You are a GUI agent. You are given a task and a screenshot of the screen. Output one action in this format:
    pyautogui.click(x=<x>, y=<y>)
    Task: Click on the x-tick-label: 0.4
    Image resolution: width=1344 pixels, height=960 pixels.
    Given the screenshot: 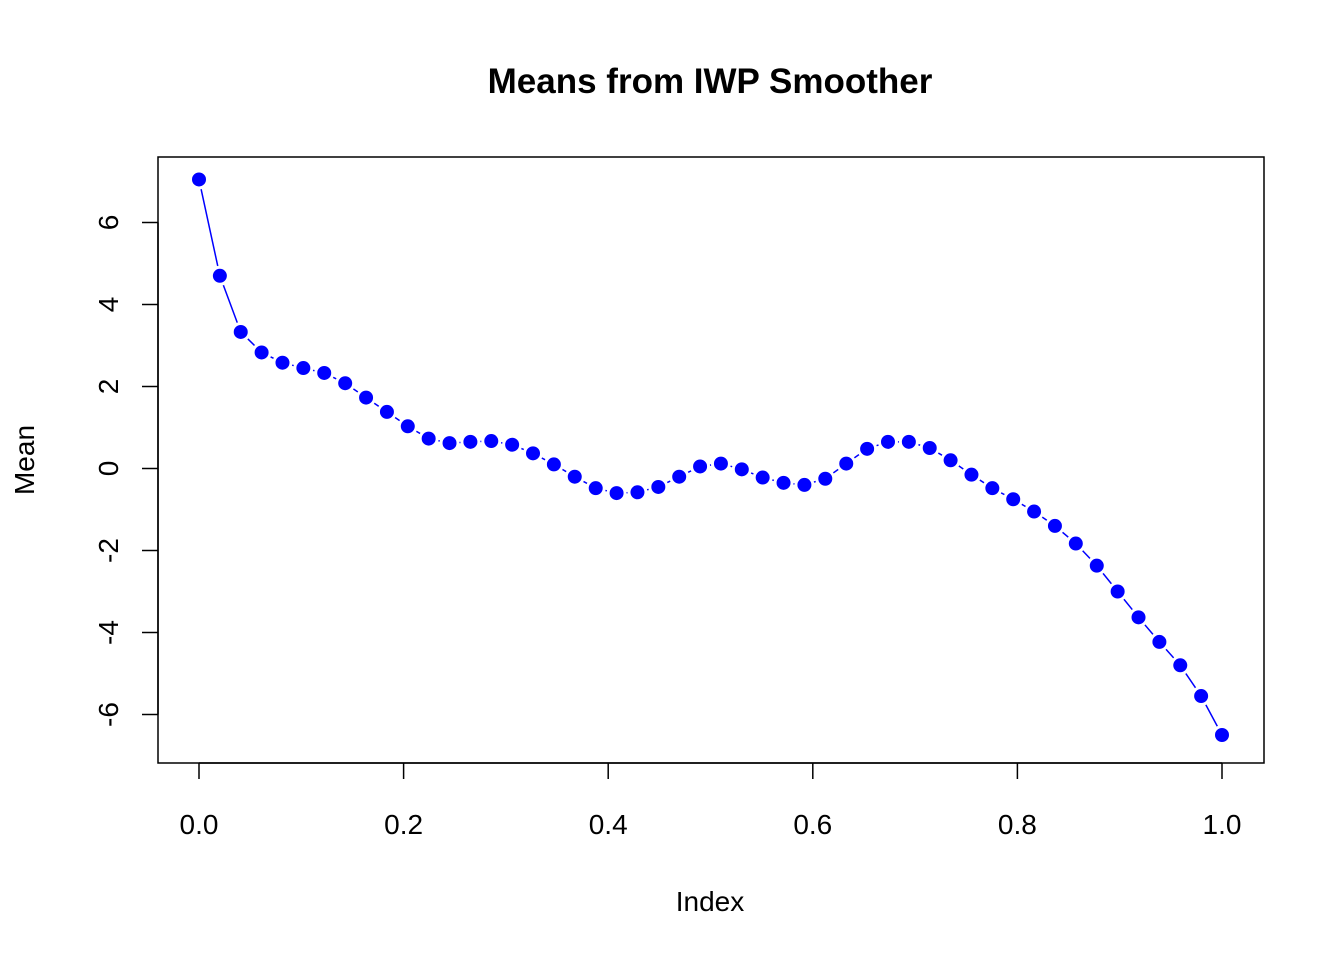 What is the action you would take?
    pyautogui.click(x=608, y=824)
    